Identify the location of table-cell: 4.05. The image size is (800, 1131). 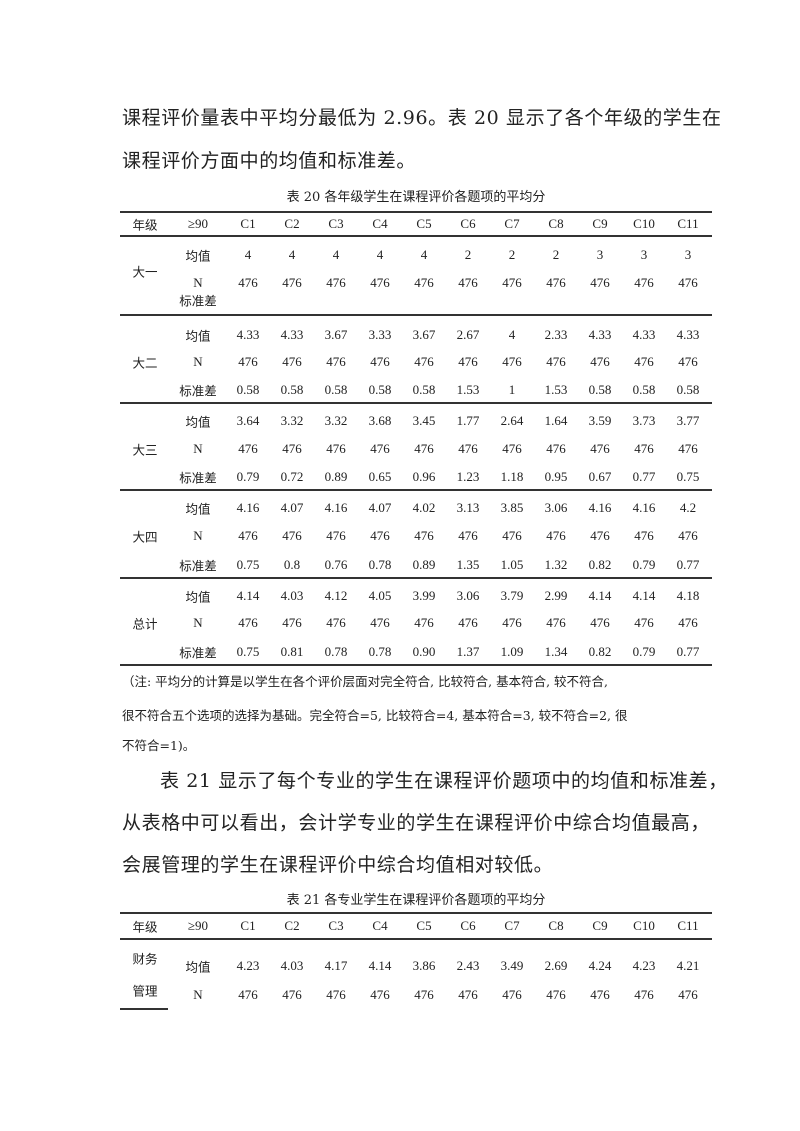
(380, 595).